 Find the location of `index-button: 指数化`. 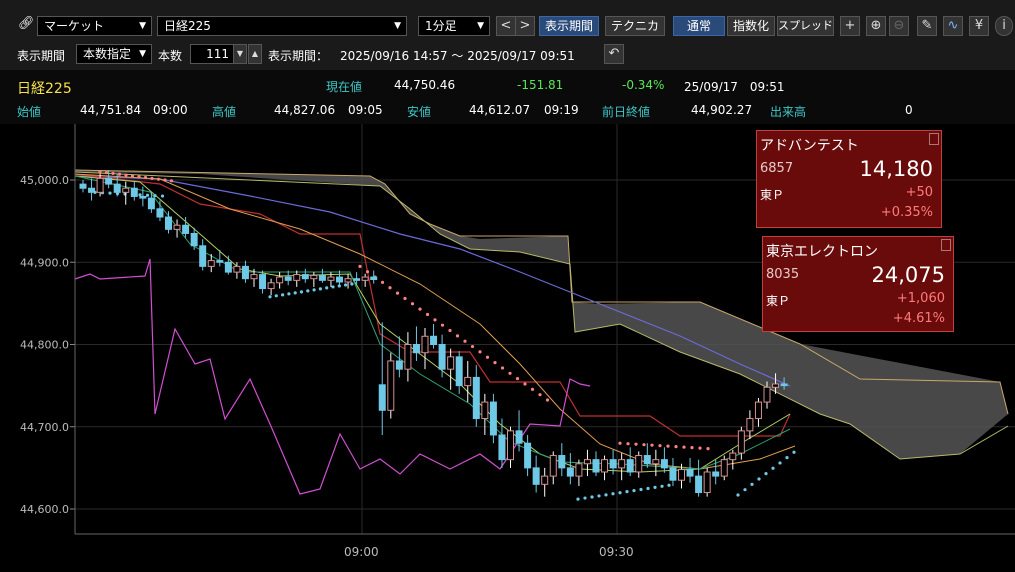

index-button: 指数化 is located at coordinates (751, 26).